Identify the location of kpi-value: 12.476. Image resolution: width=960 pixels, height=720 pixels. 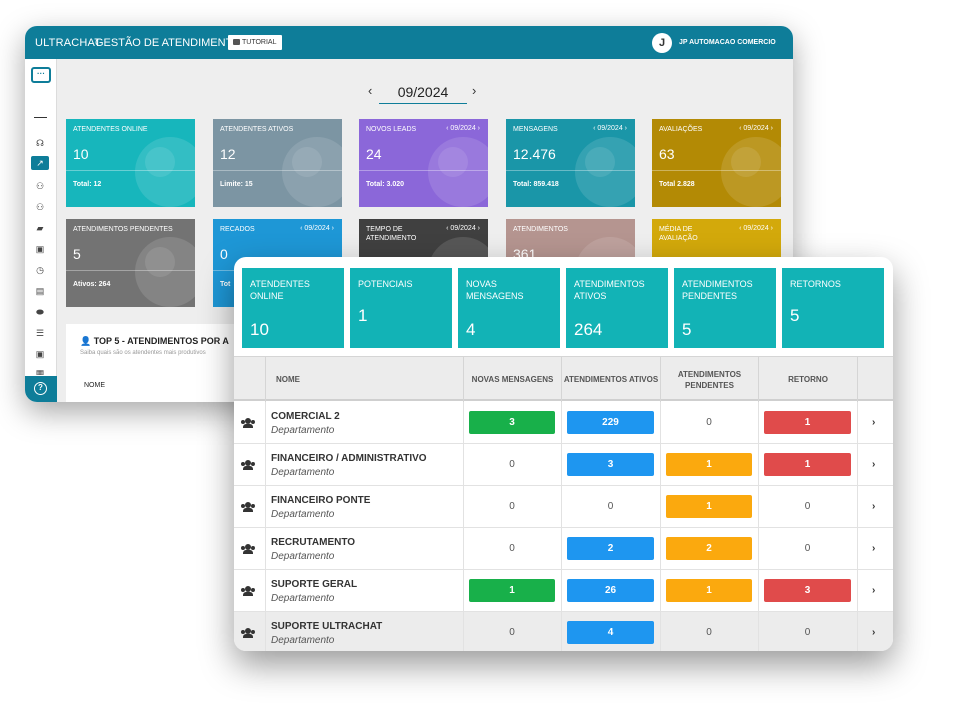
(534, 154).